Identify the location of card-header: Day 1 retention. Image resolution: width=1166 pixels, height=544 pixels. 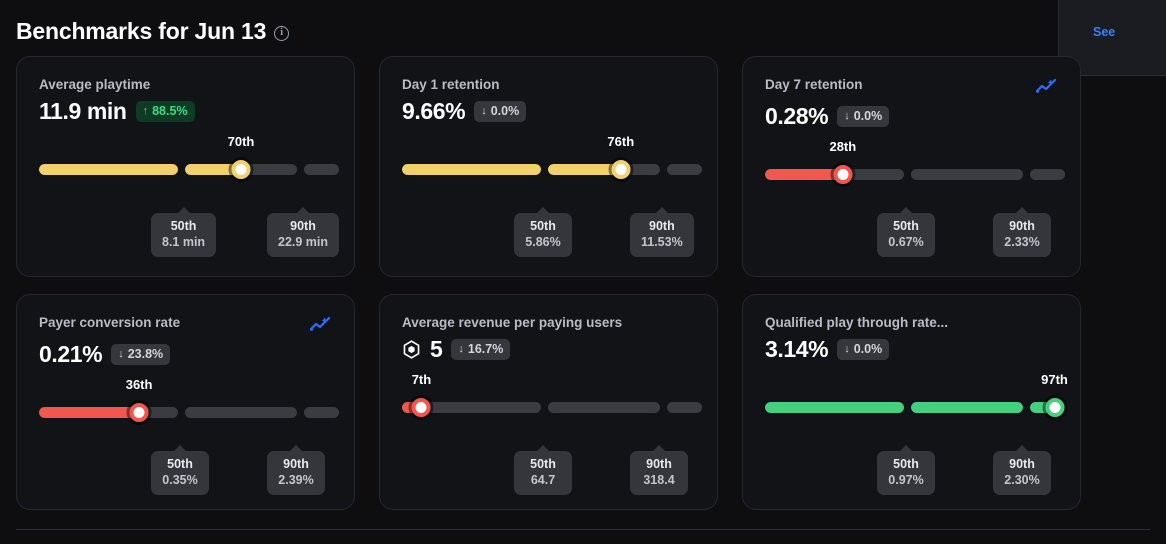
(548, 84).